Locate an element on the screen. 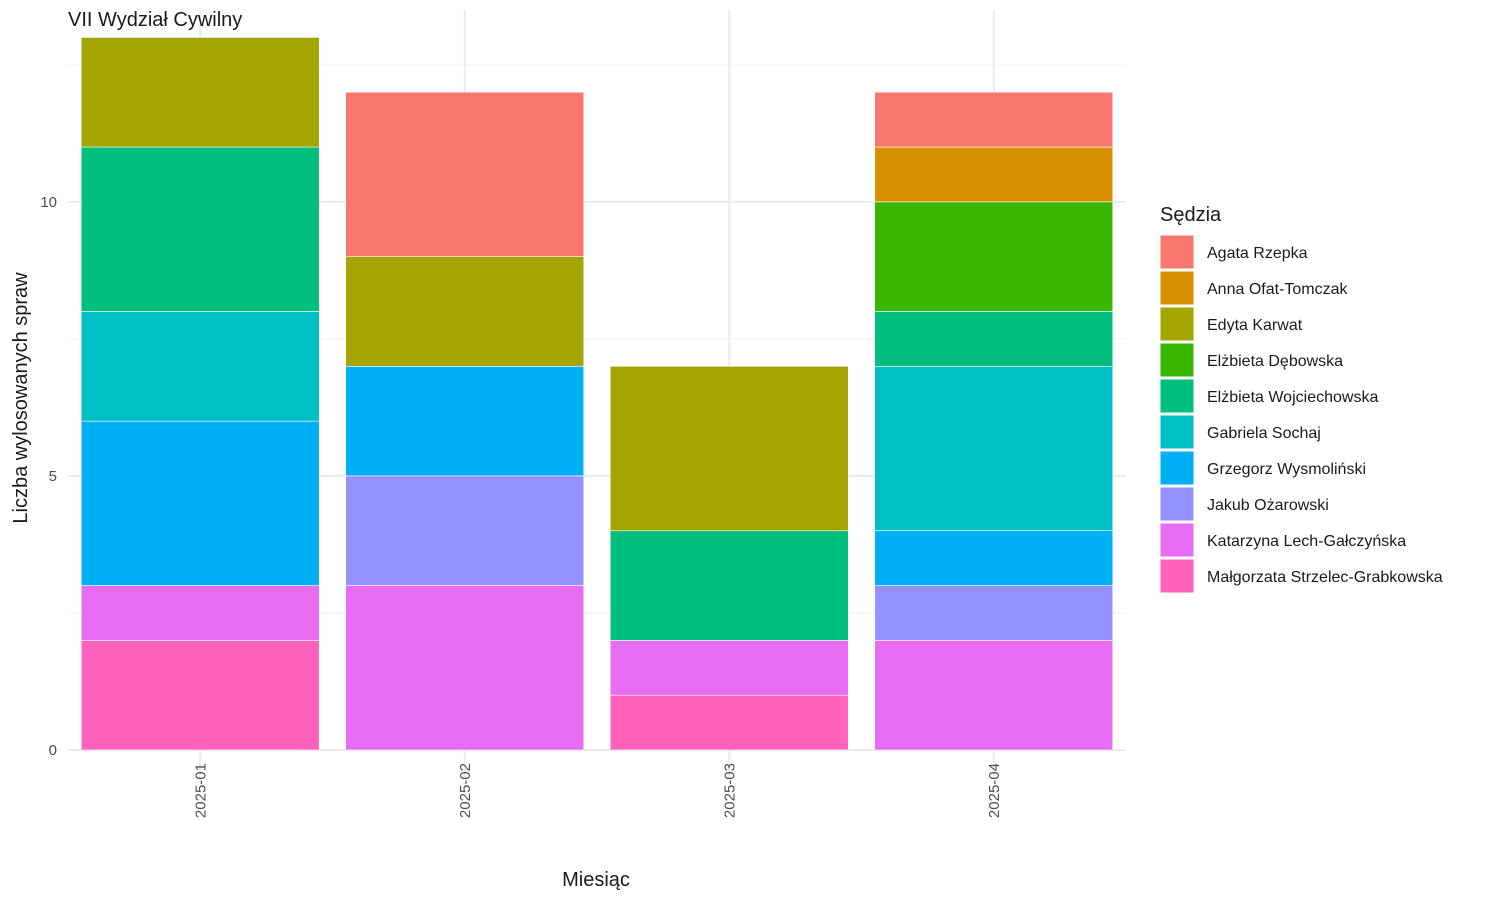  y-axis-ticks: 0 5 10 is located at coordinates (48, 476).